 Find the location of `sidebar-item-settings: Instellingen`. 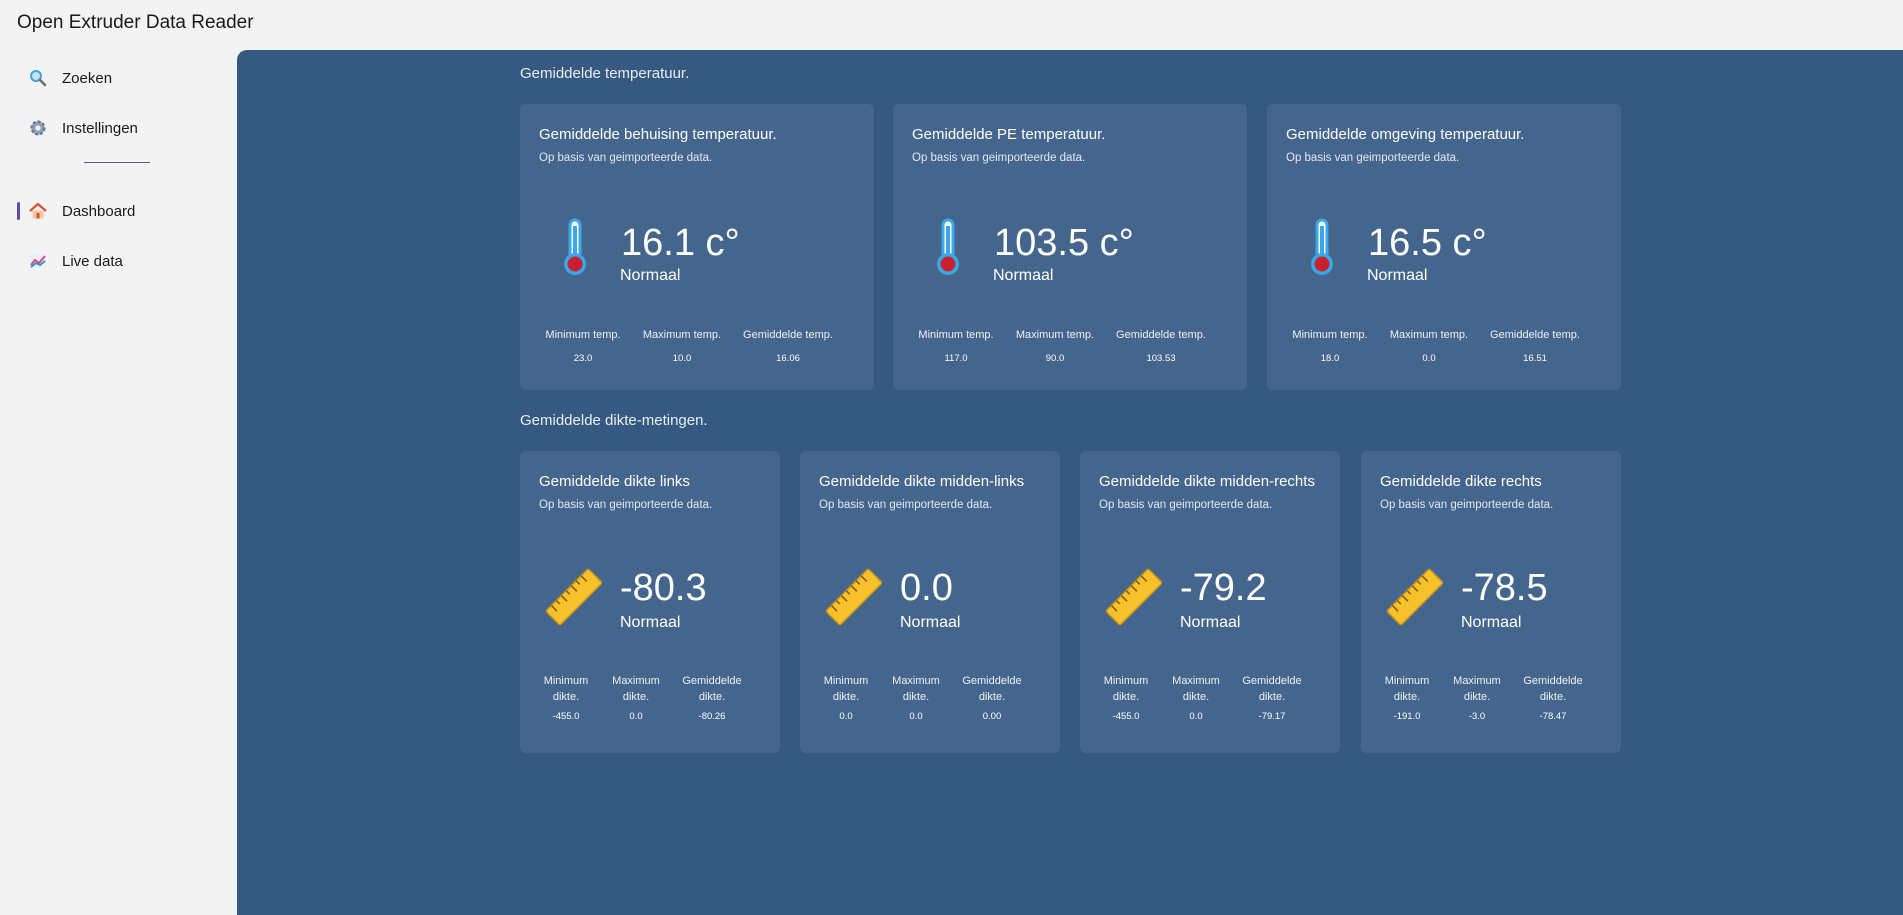

sidebar-item-settings: Instellingen is located at coordinates (119, 128).